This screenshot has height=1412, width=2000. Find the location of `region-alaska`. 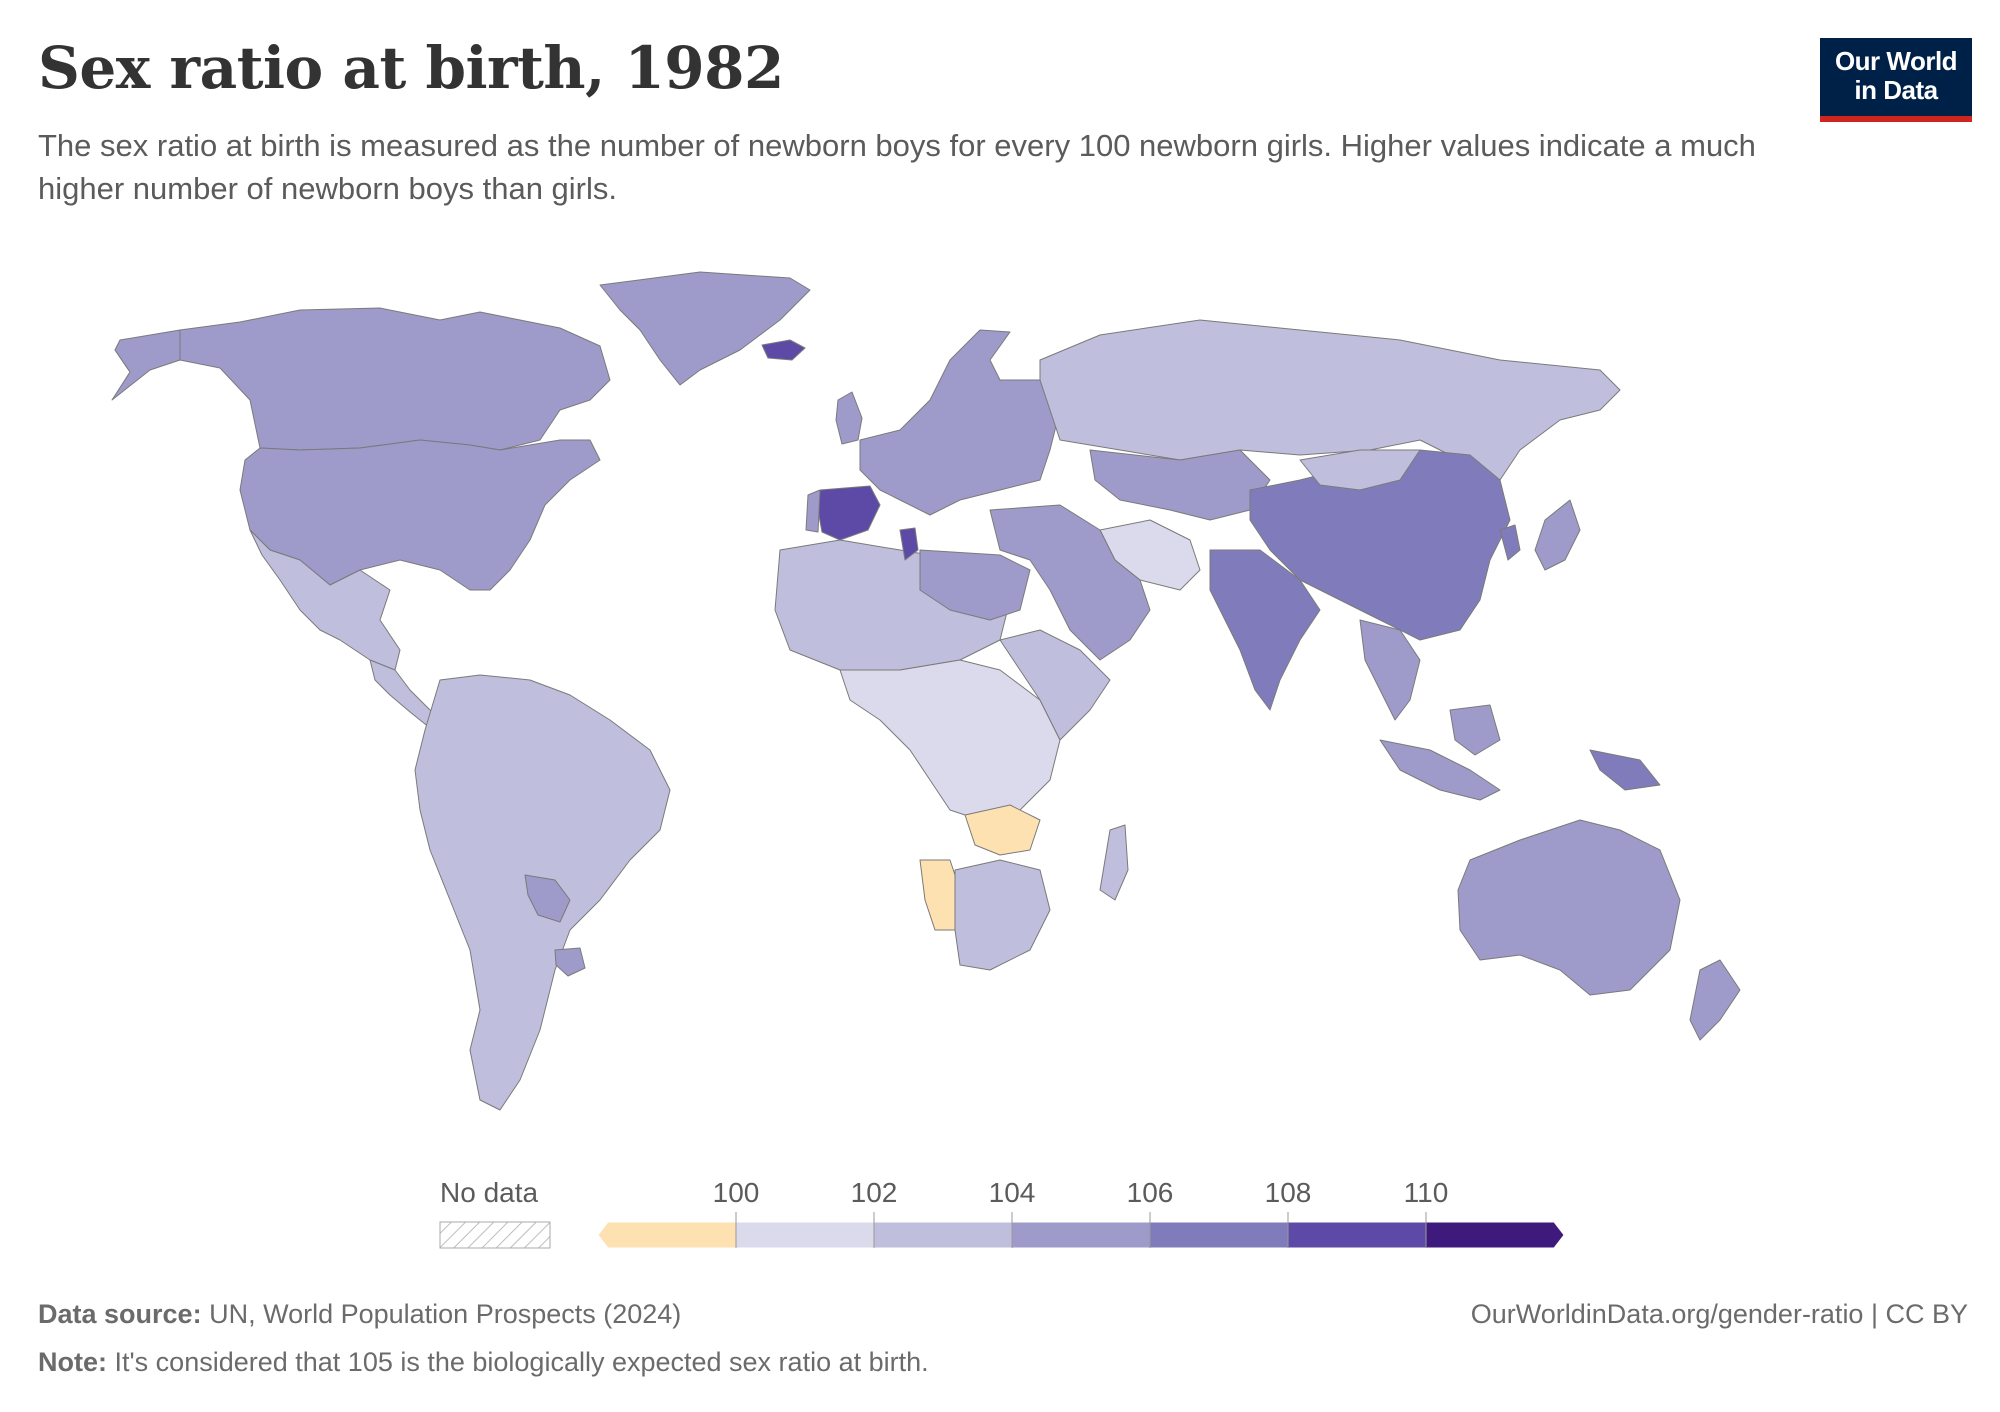

region-alaska is located at coordinates (146, 365).